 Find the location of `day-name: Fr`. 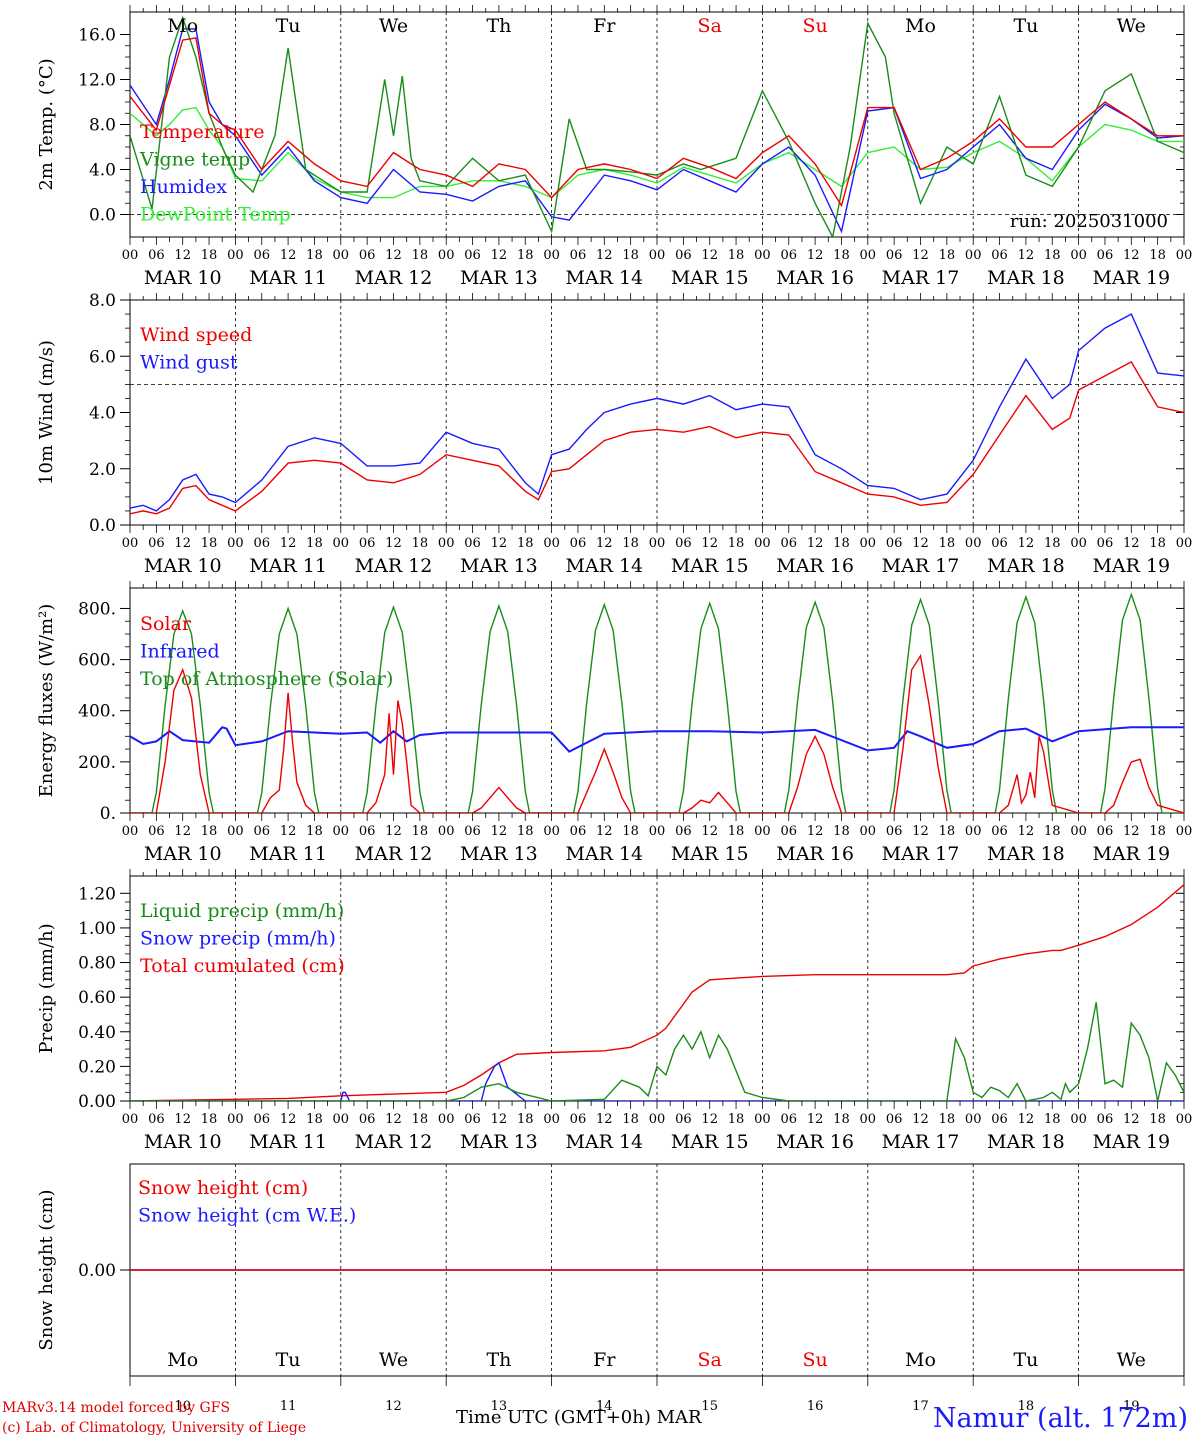

day-name: Fr is located at coordinates (604, 1360).